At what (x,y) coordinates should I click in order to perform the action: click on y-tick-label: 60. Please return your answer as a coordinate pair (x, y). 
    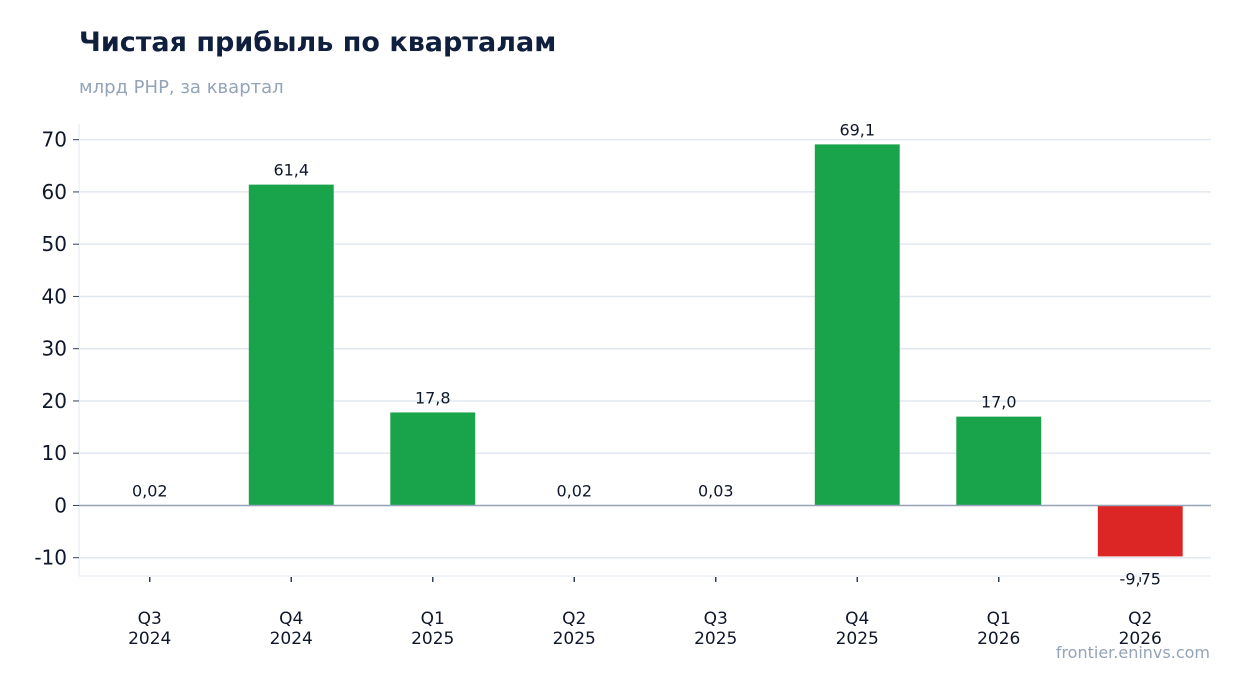
    Looking at the image, I should click on (54, 192).